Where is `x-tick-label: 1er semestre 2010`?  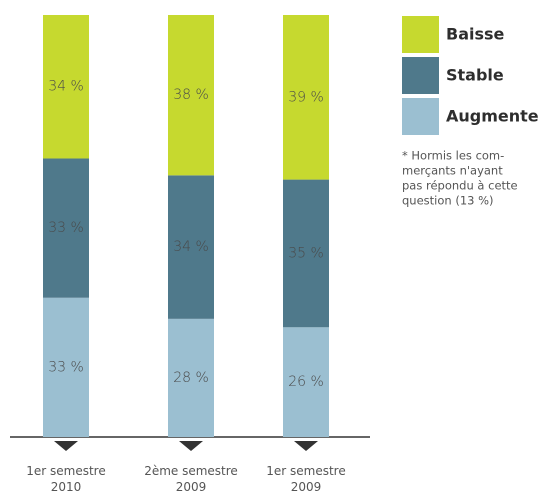 x-tick-label: 1er semestre 2010 is located at coordinates (66, 479).